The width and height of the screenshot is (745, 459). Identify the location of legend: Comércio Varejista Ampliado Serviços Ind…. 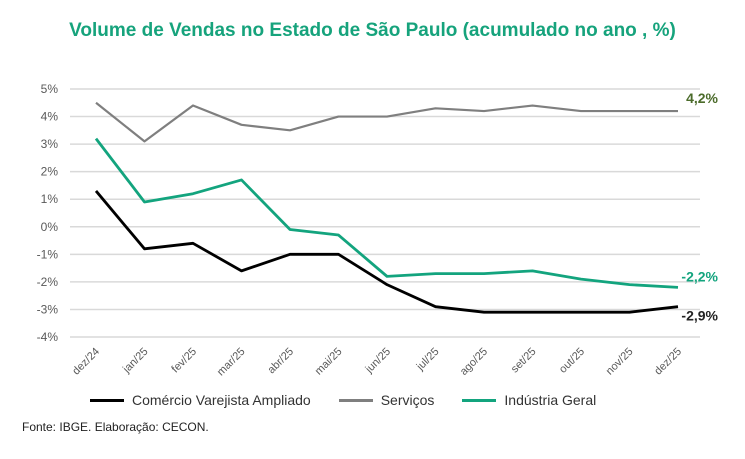
(343, 400).